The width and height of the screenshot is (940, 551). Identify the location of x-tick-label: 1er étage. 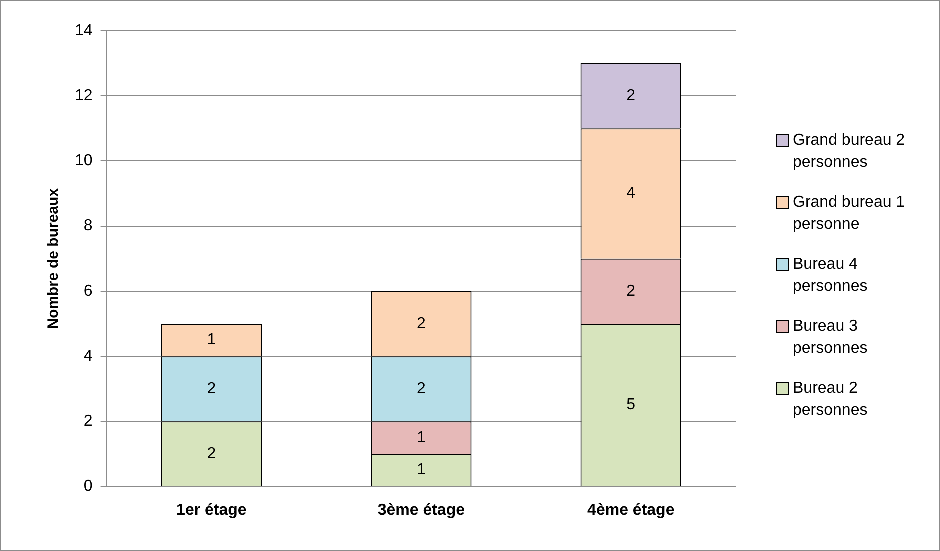
(211, 510).